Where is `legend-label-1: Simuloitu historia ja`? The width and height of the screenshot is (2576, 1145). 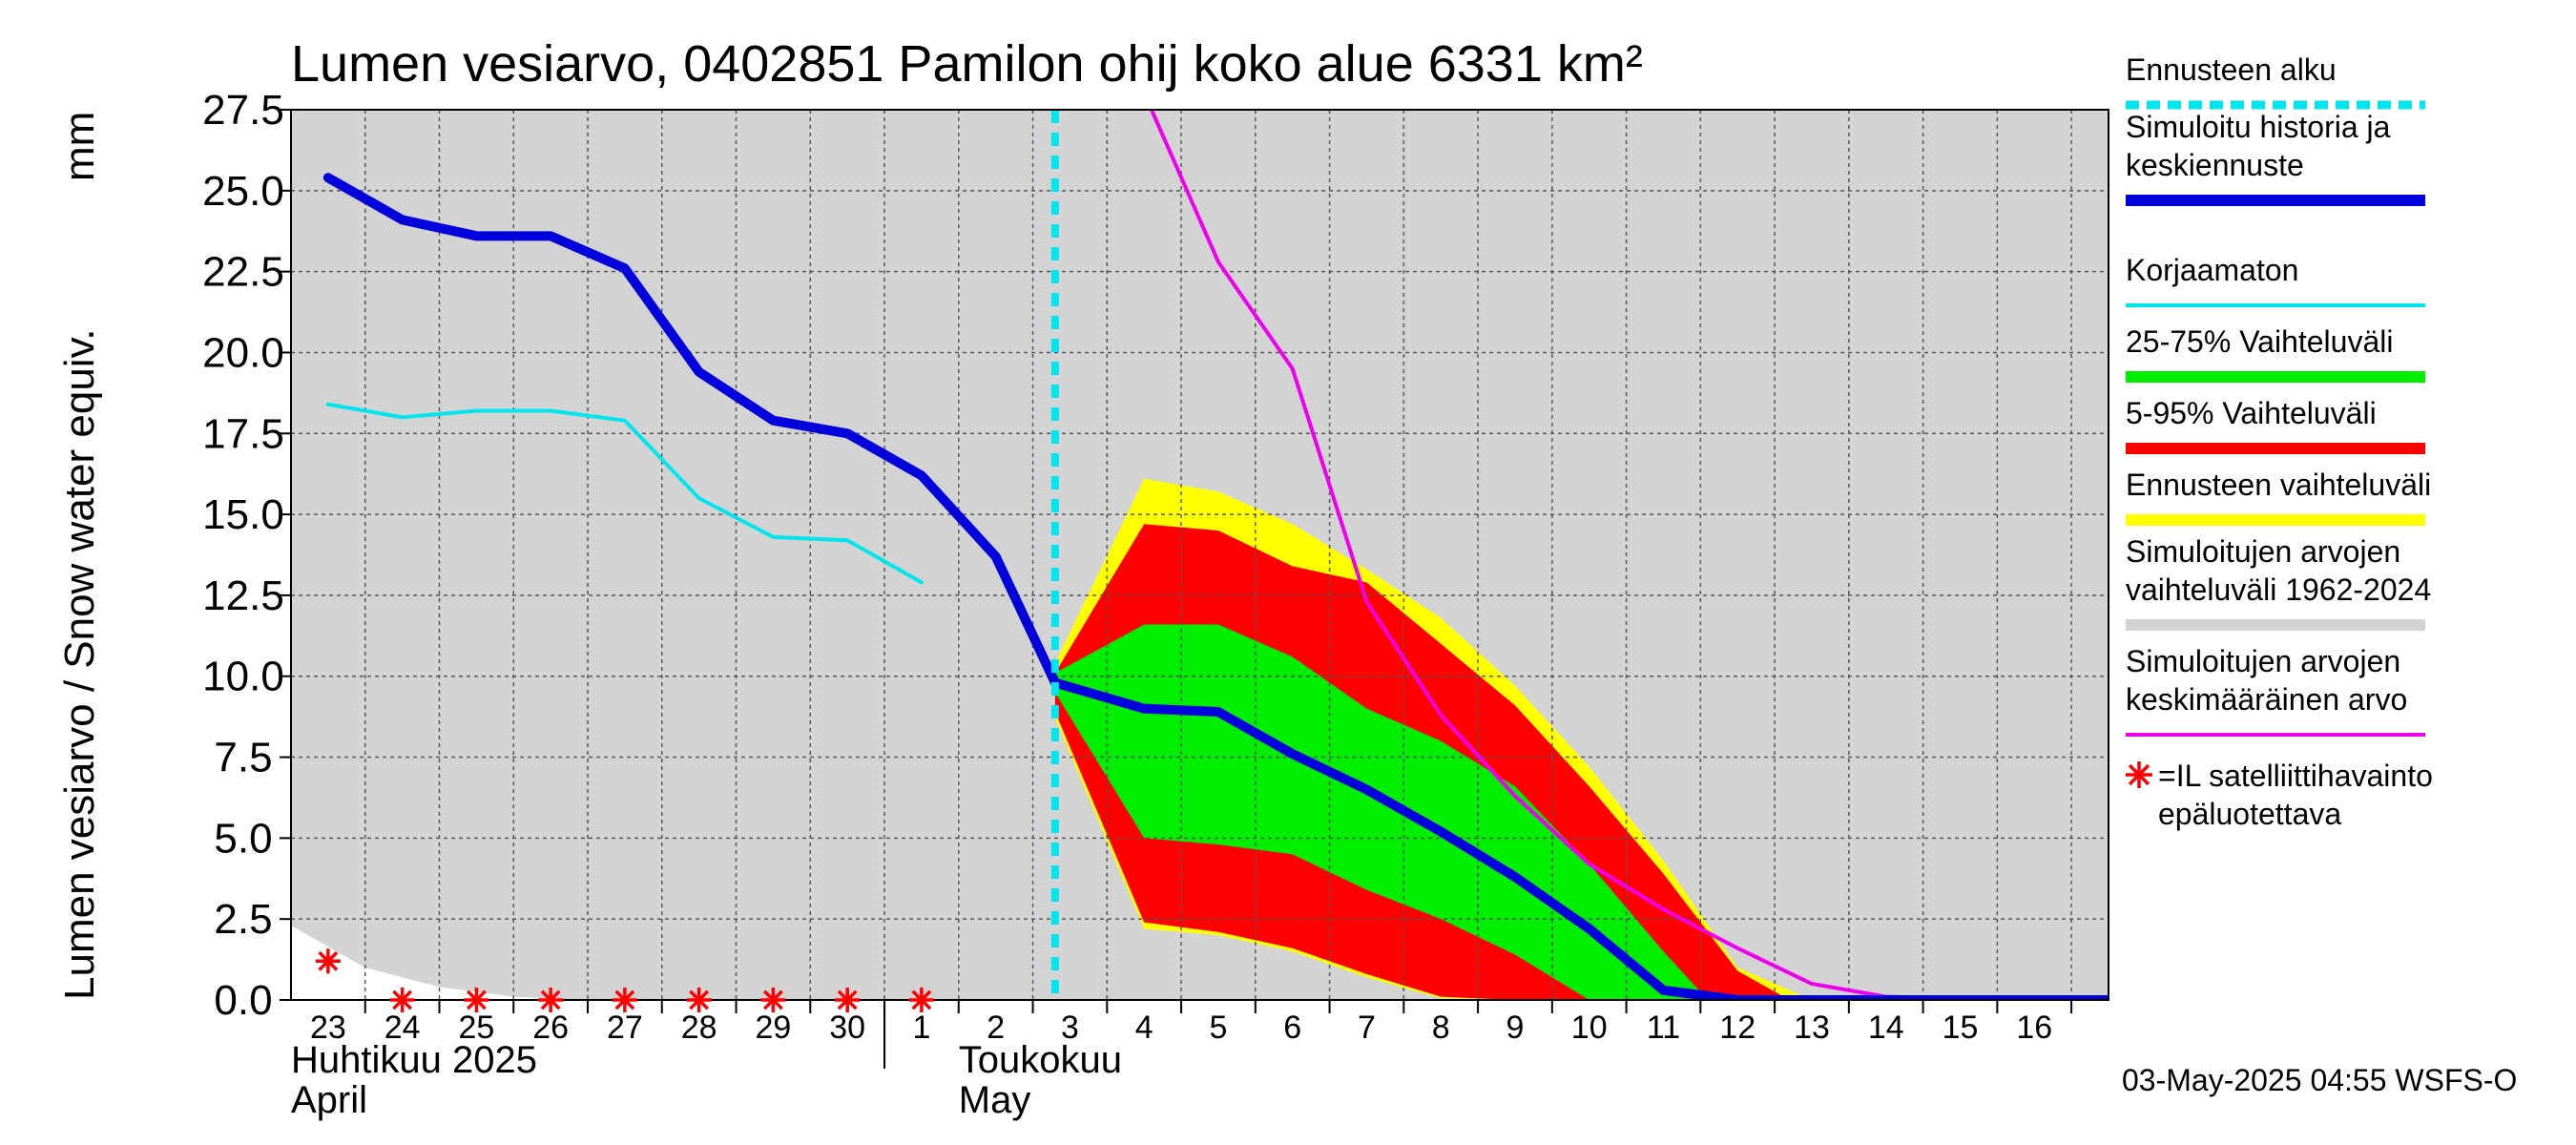 legend-label-1: Simuloitu historia ja is located at coordinates (2258, 127).